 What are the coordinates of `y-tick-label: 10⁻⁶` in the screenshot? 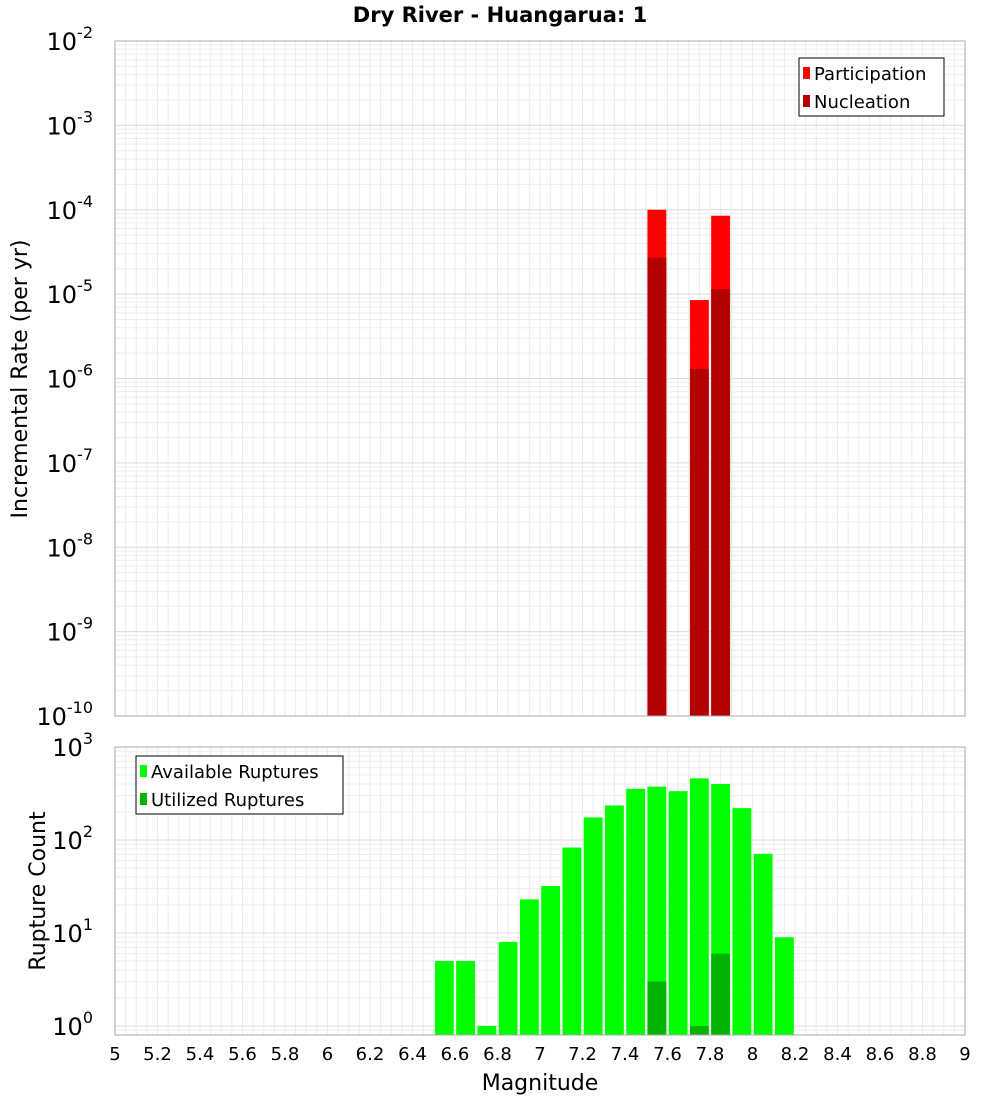 It's located at (70, 377).